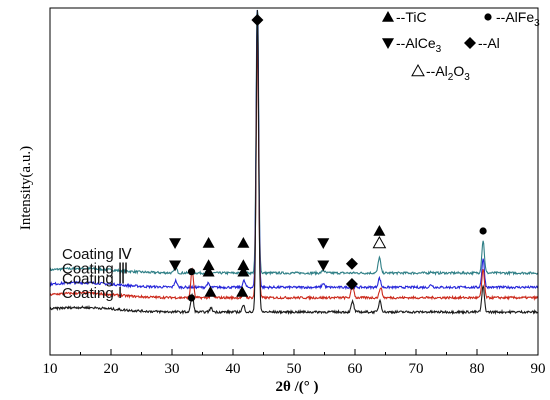  Describe the element at coordinates (477, 369) in the screenshot. I see `x-tick-label-80: 80` at that location.